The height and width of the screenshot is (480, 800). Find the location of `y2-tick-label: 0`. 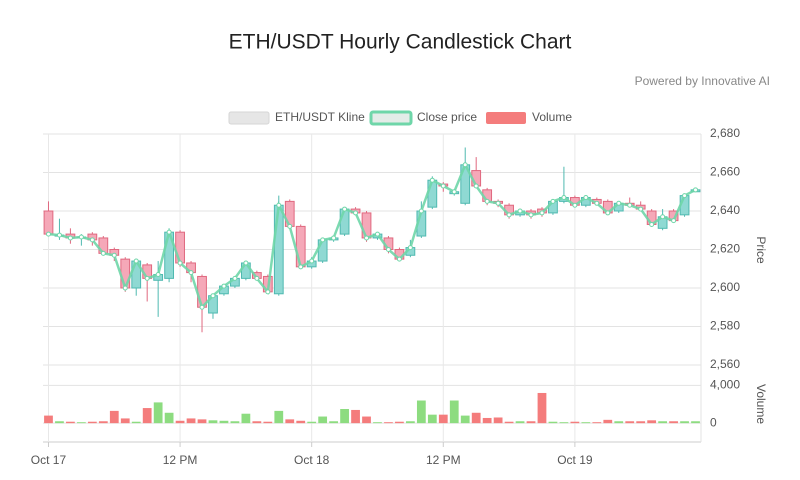

y2-tick-label: 0 is located at coordinates (713, 422).